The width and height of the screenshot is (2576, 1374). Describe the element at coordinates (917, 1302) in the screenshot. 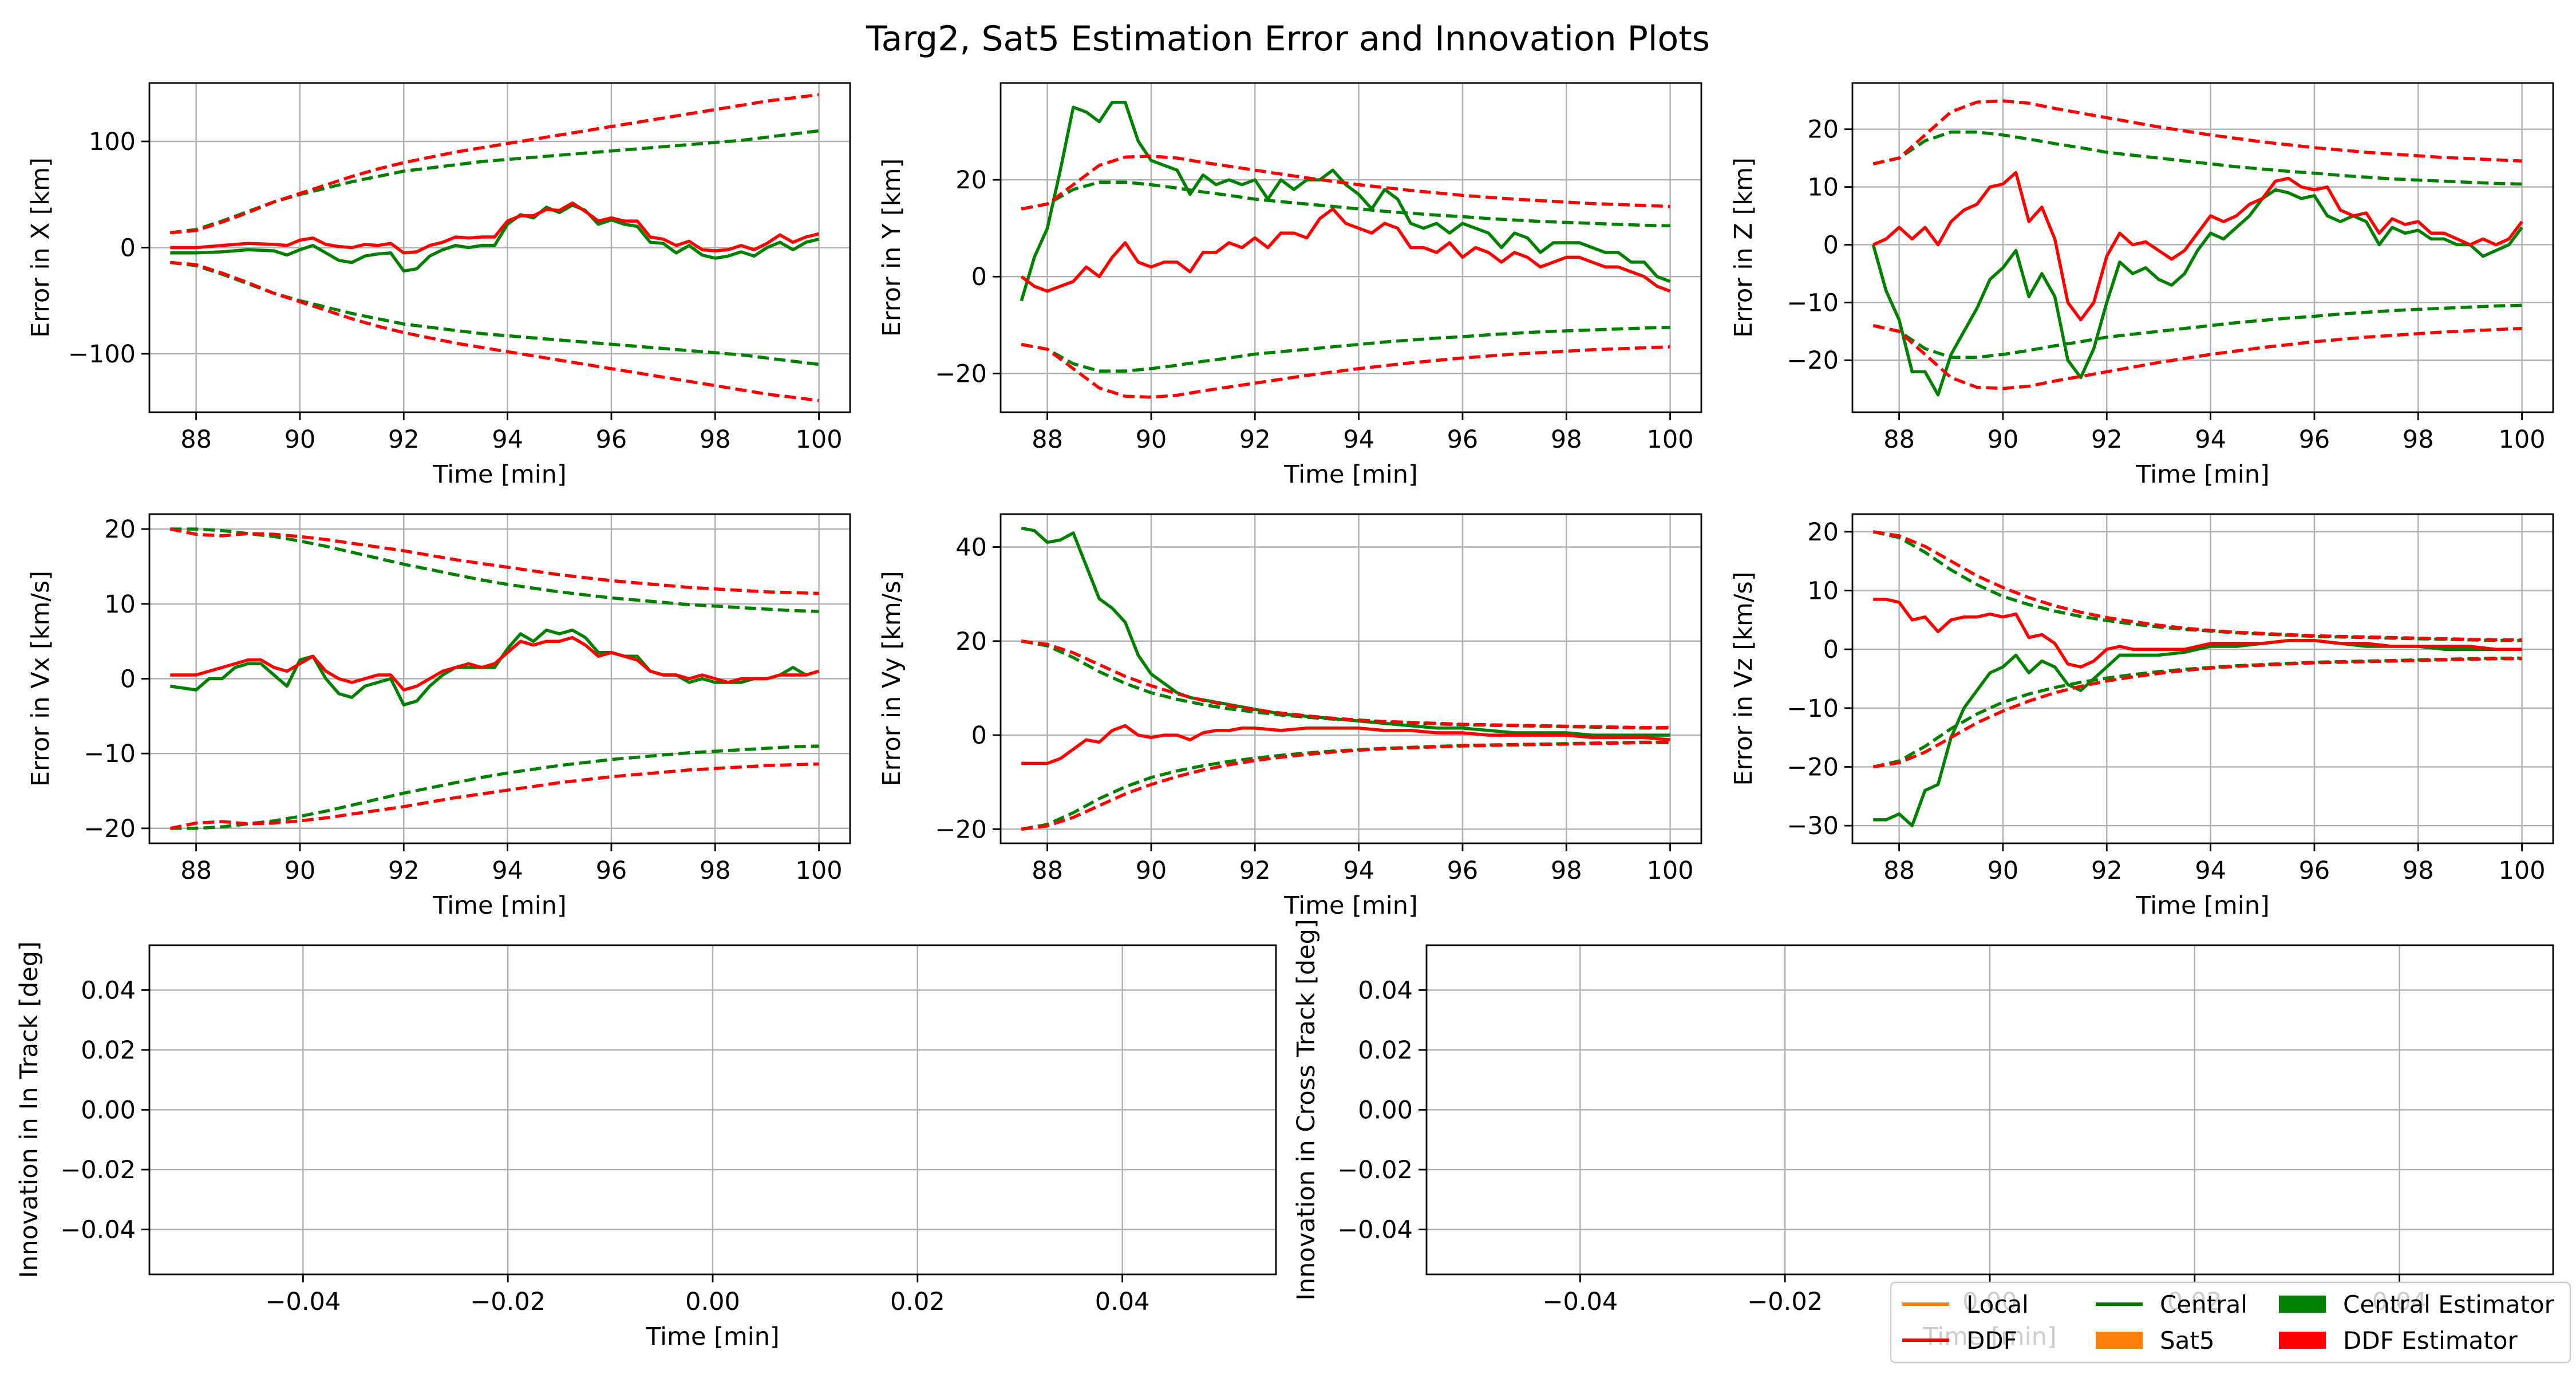

I see `x-tick-label: 0.02` at that location.